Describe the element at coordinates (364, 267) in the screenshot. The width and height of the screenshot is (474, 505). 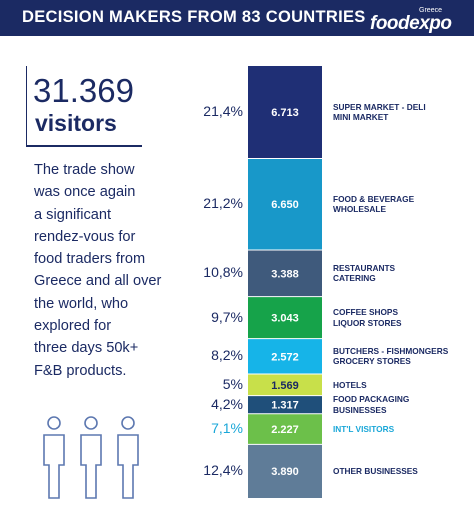
I see `category-label-line: RESTAURANTS` at that location.